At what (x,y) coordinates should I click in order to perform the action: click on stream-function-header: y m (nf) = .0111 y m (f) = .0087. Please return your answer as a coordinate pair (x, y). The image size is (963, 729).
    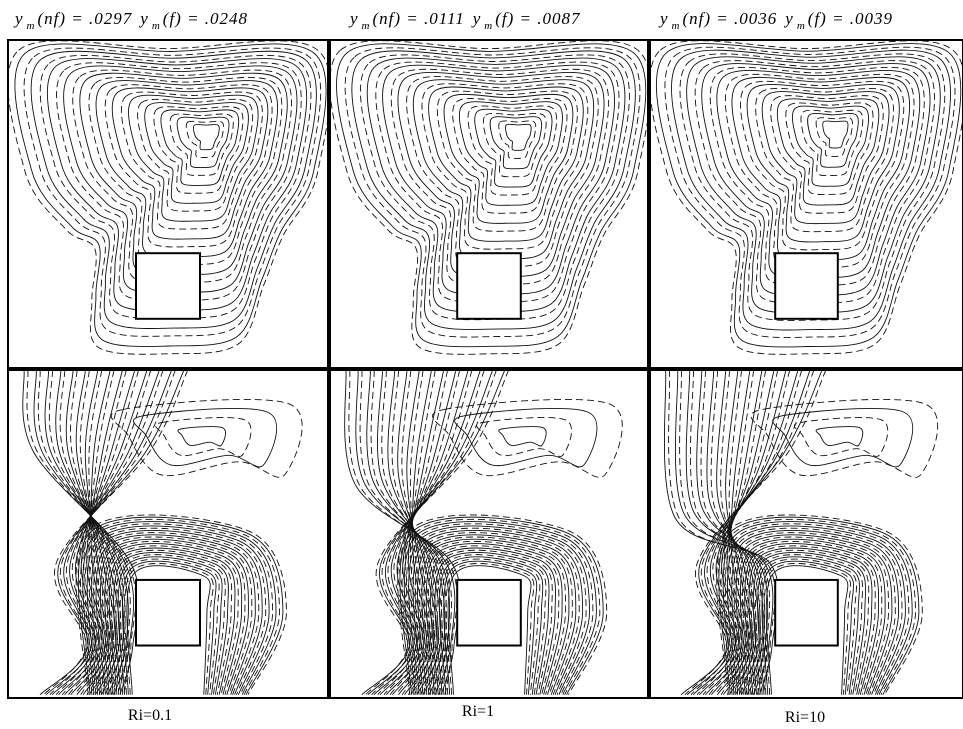
    Looking at the image, I should click on (464, 20).